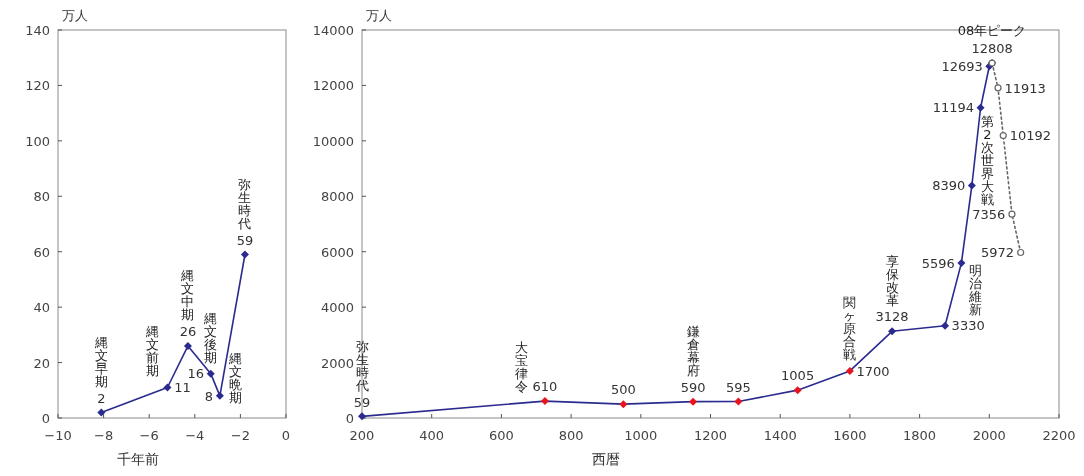  Describe the element at coordinates (100, 361) in the screenshot. I see `annotation: 縄文早期` at that location.